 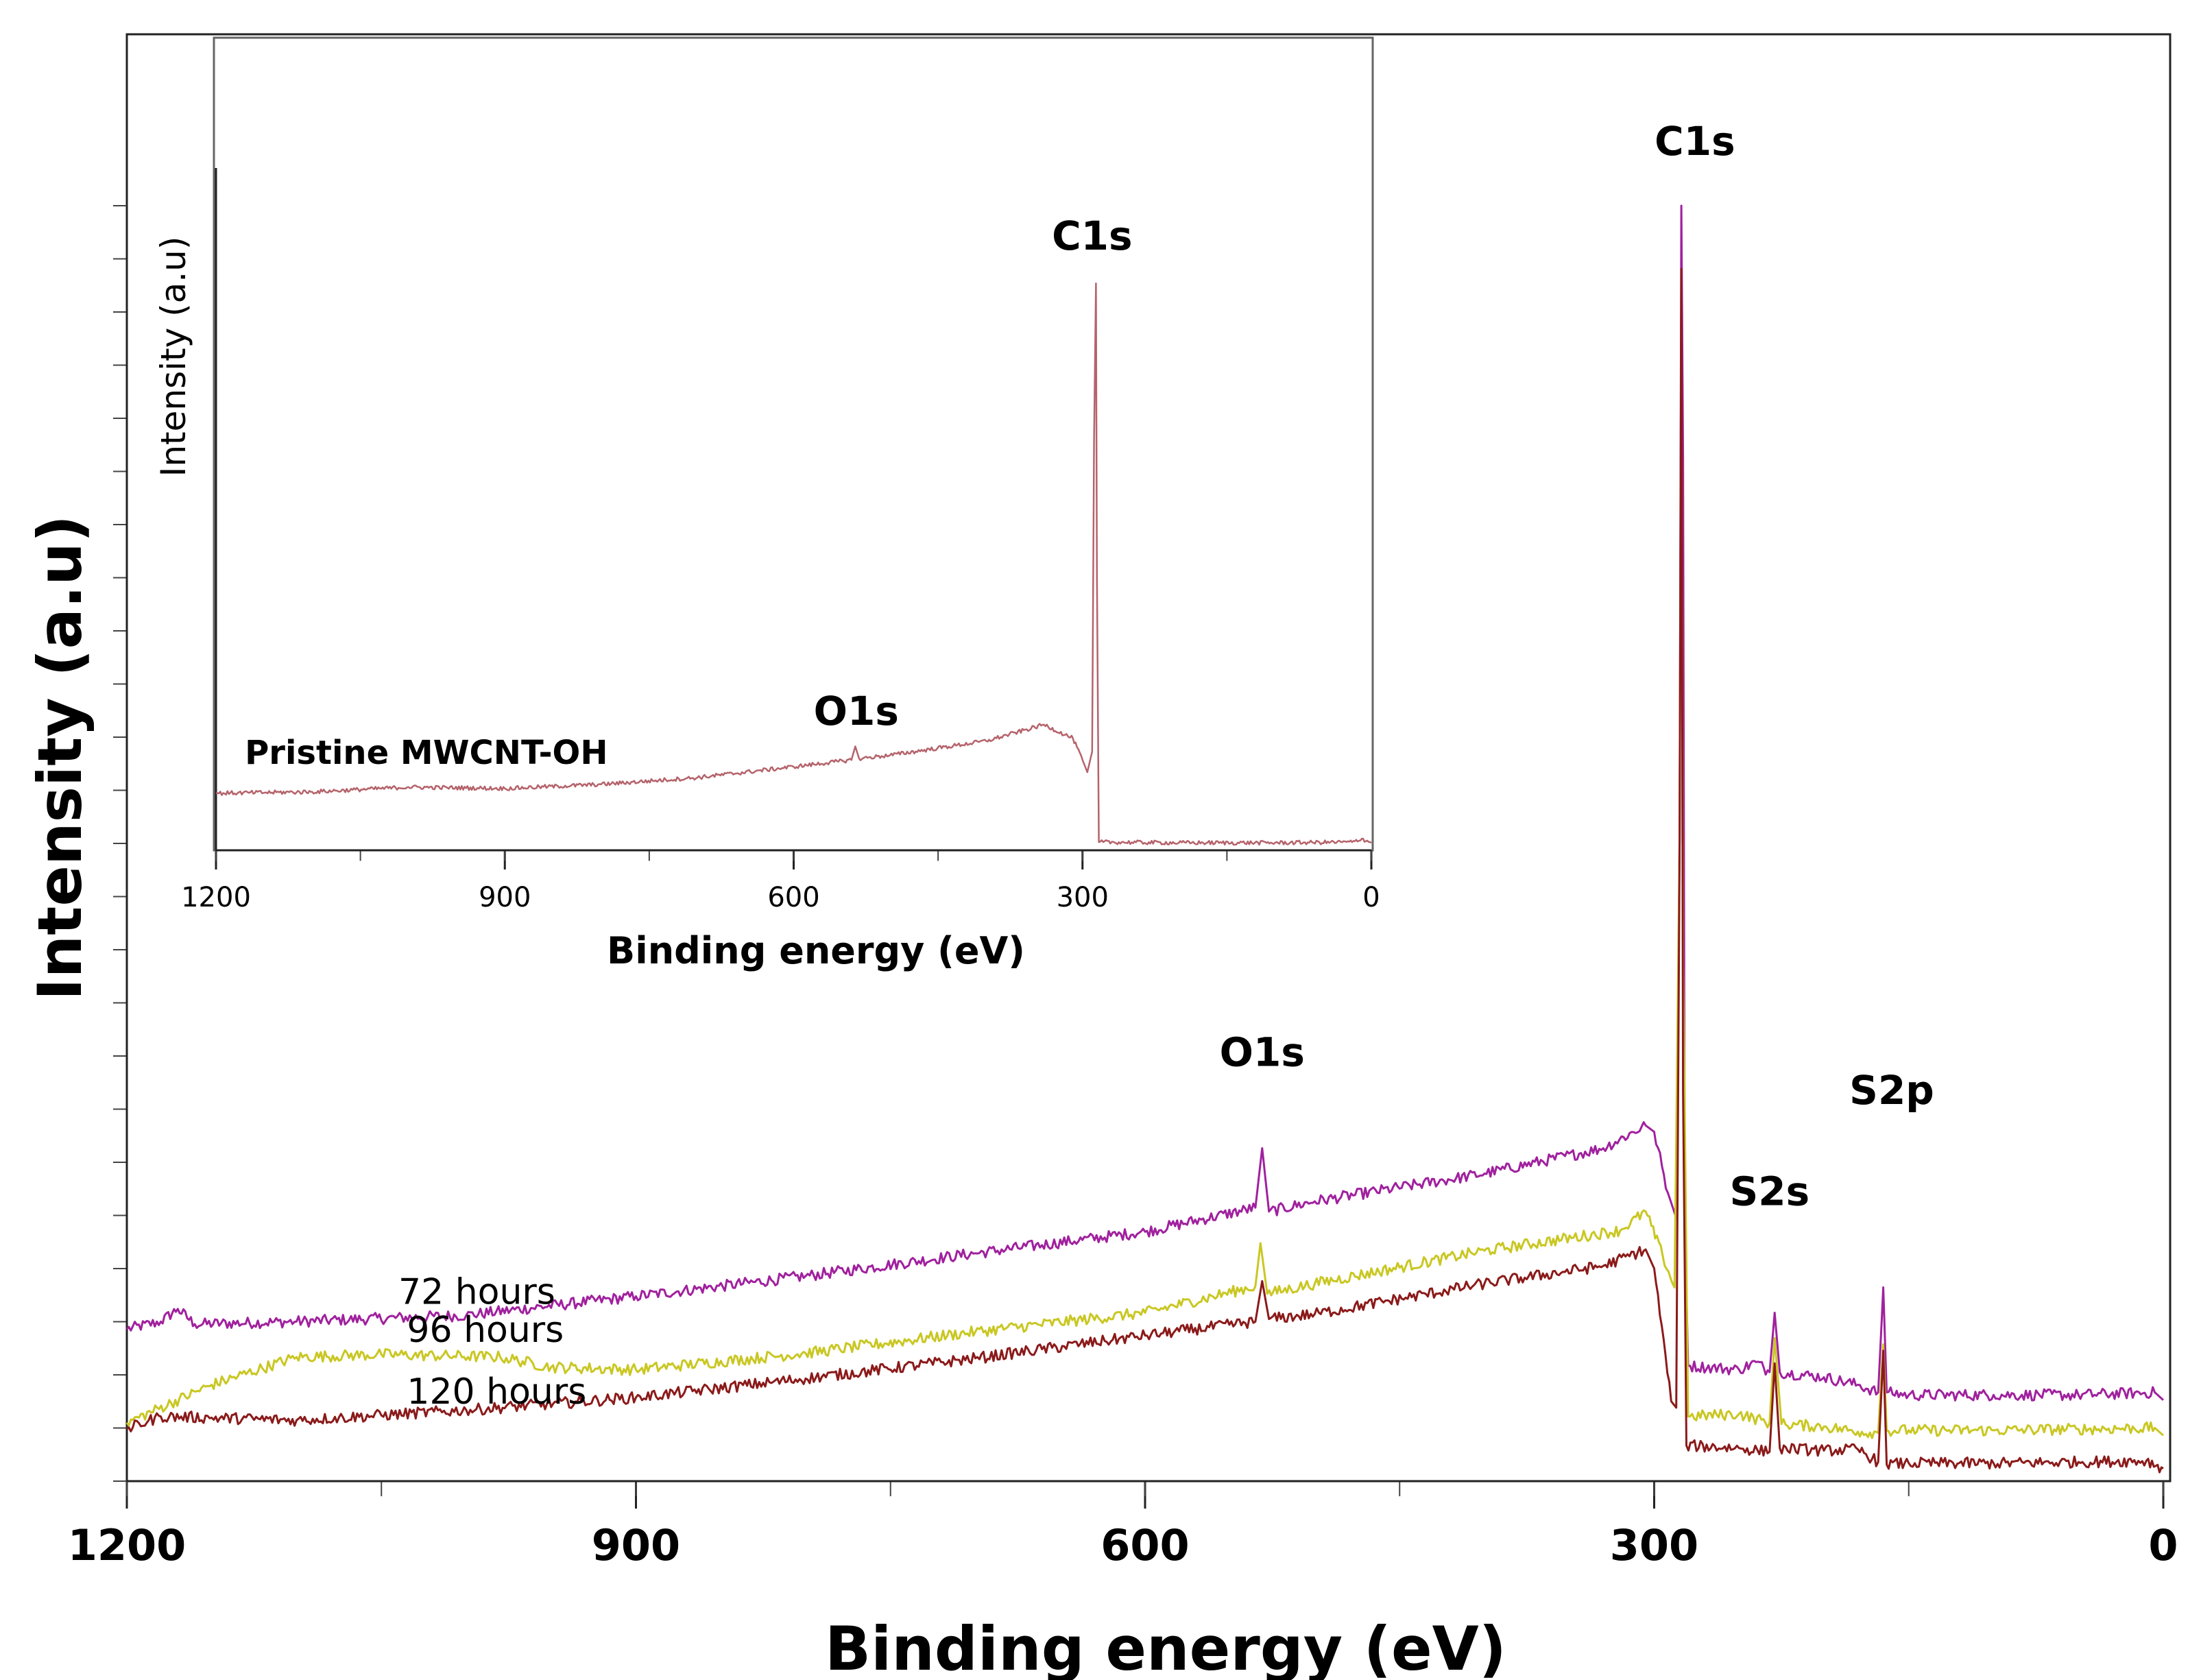 What do you see at coordinates (497, 1392) in the screenshot?
I see `main-series-label: 120 hours` at bounding box center [497, 1392].